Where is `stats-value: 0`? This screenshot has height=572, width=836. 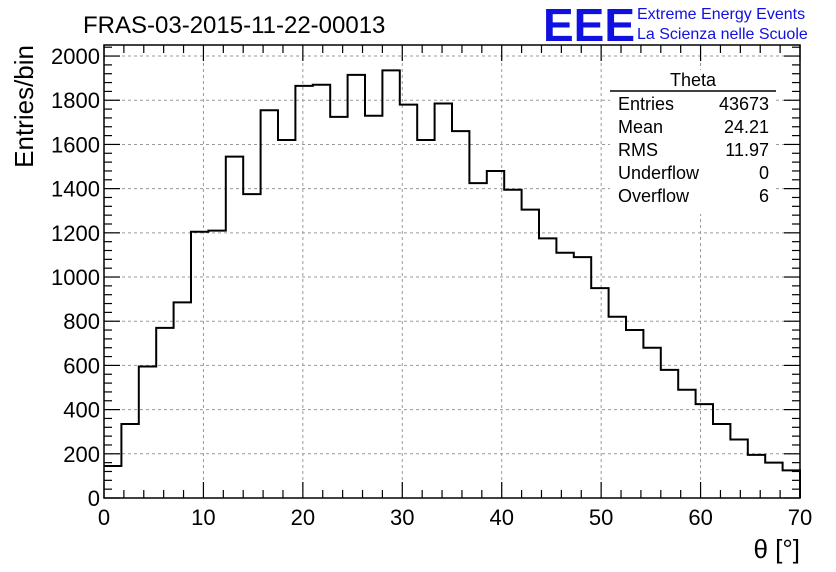
stats-value: 0 is located at coordinates (764, 173).